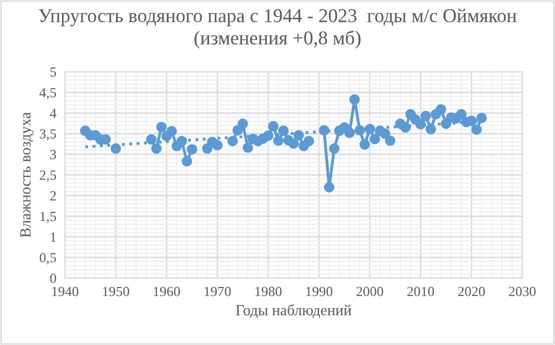  I want to click on y-axis-title: Влажность воздуха, so click(27, 175).